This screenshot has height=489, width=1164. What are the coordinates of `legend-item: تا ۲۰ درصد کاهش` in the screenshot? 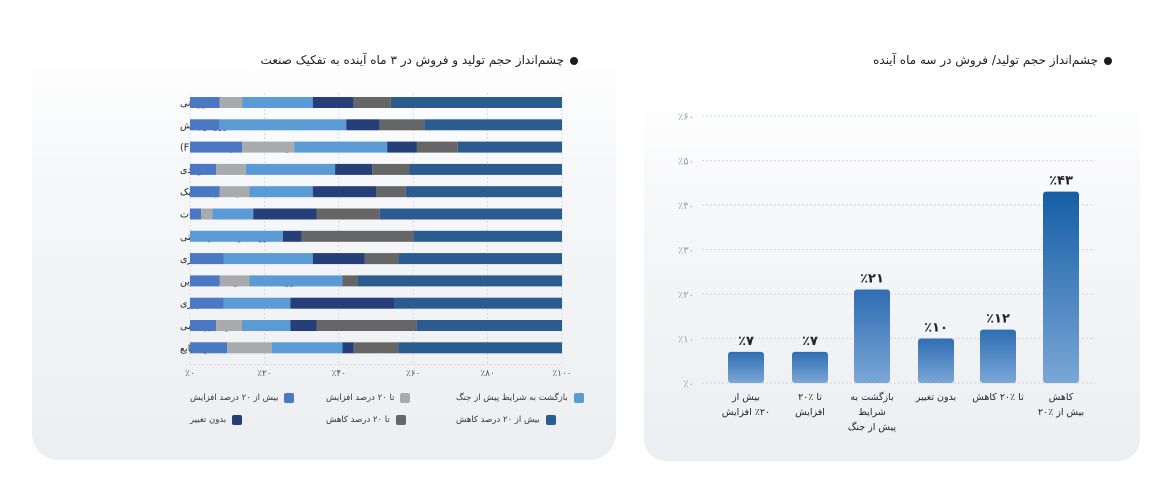 It's located at (366, 420).